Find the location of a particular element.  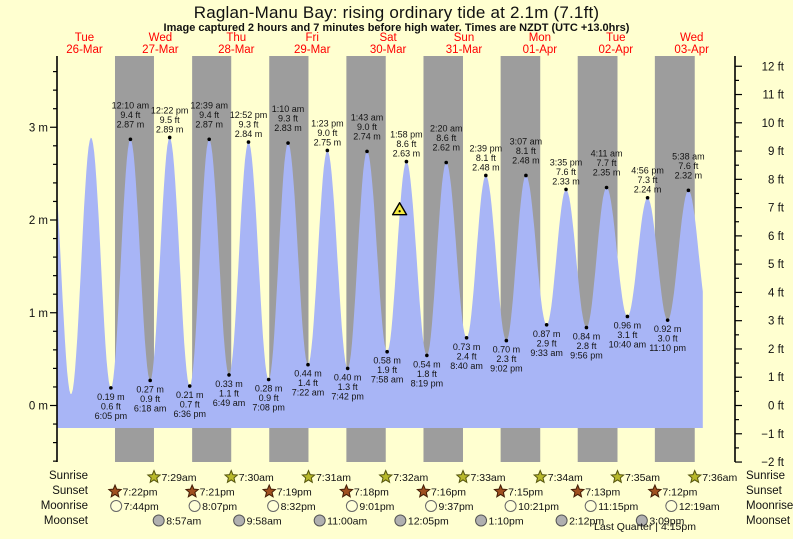

high-tide-time: 2:39 pm is located at coordinates (486, 148).